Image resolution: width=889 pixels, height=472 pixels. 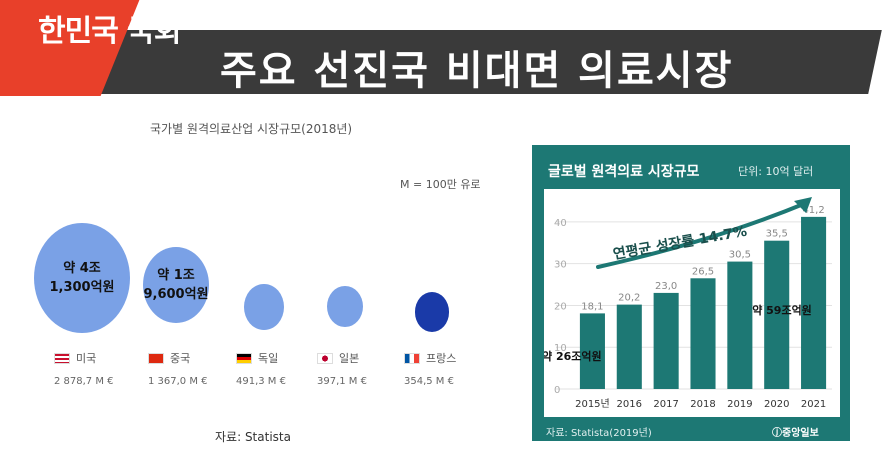 I want to click on logo-text: 한민국 국회, so click(x=109, y=31).